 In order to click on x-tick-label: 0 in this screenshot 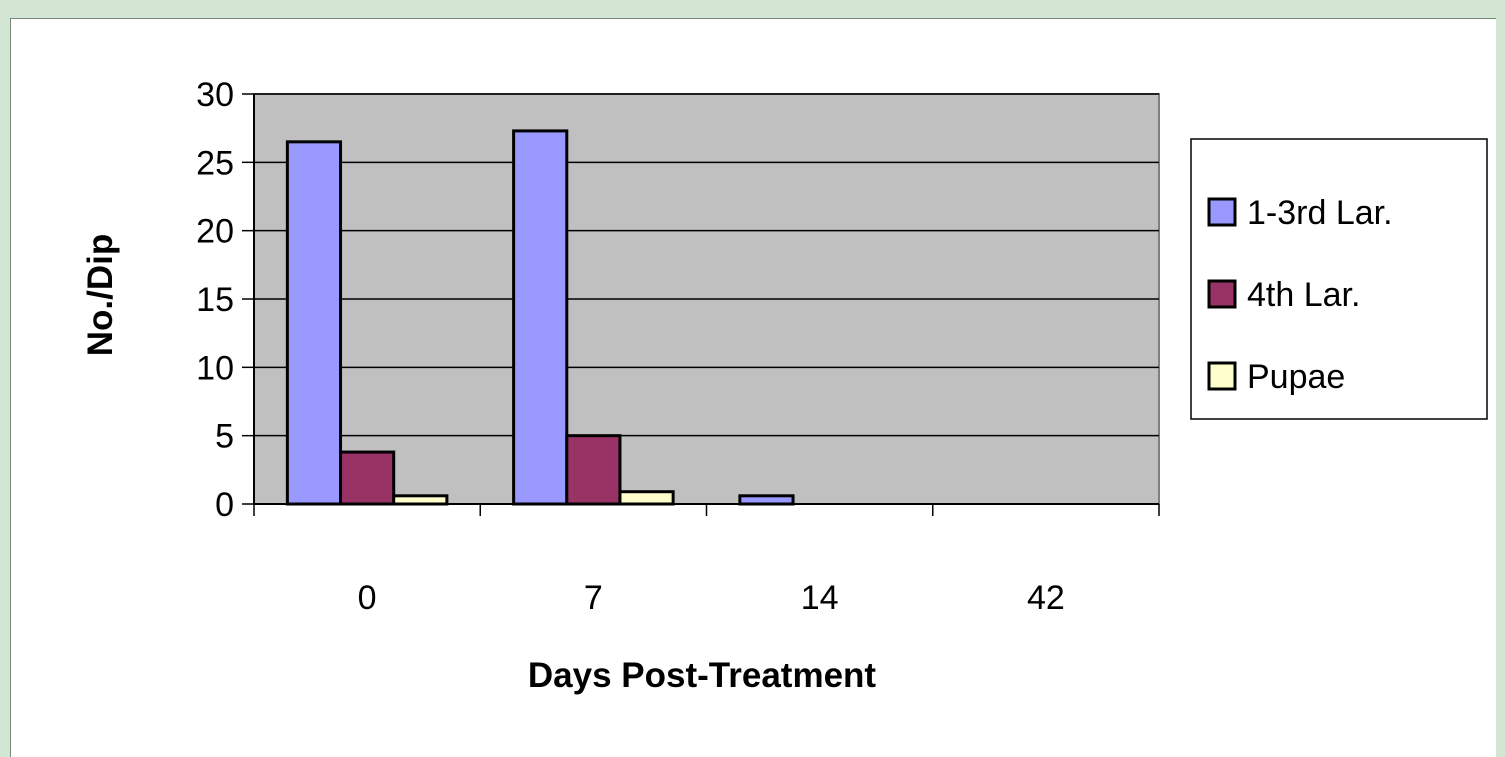, I will do `click(367, 598)`.